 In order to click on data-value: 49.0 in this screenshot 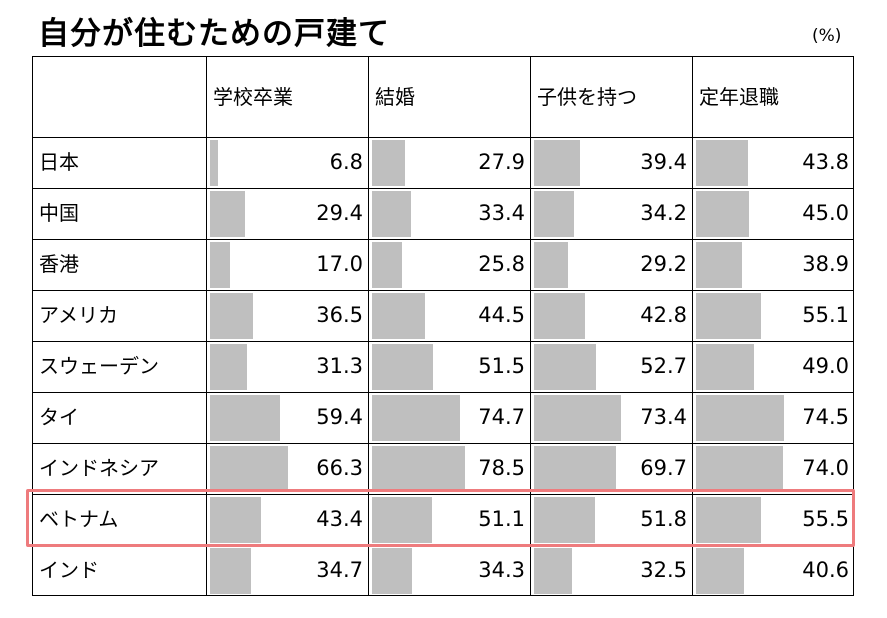, I will do `click(825, 366)`.